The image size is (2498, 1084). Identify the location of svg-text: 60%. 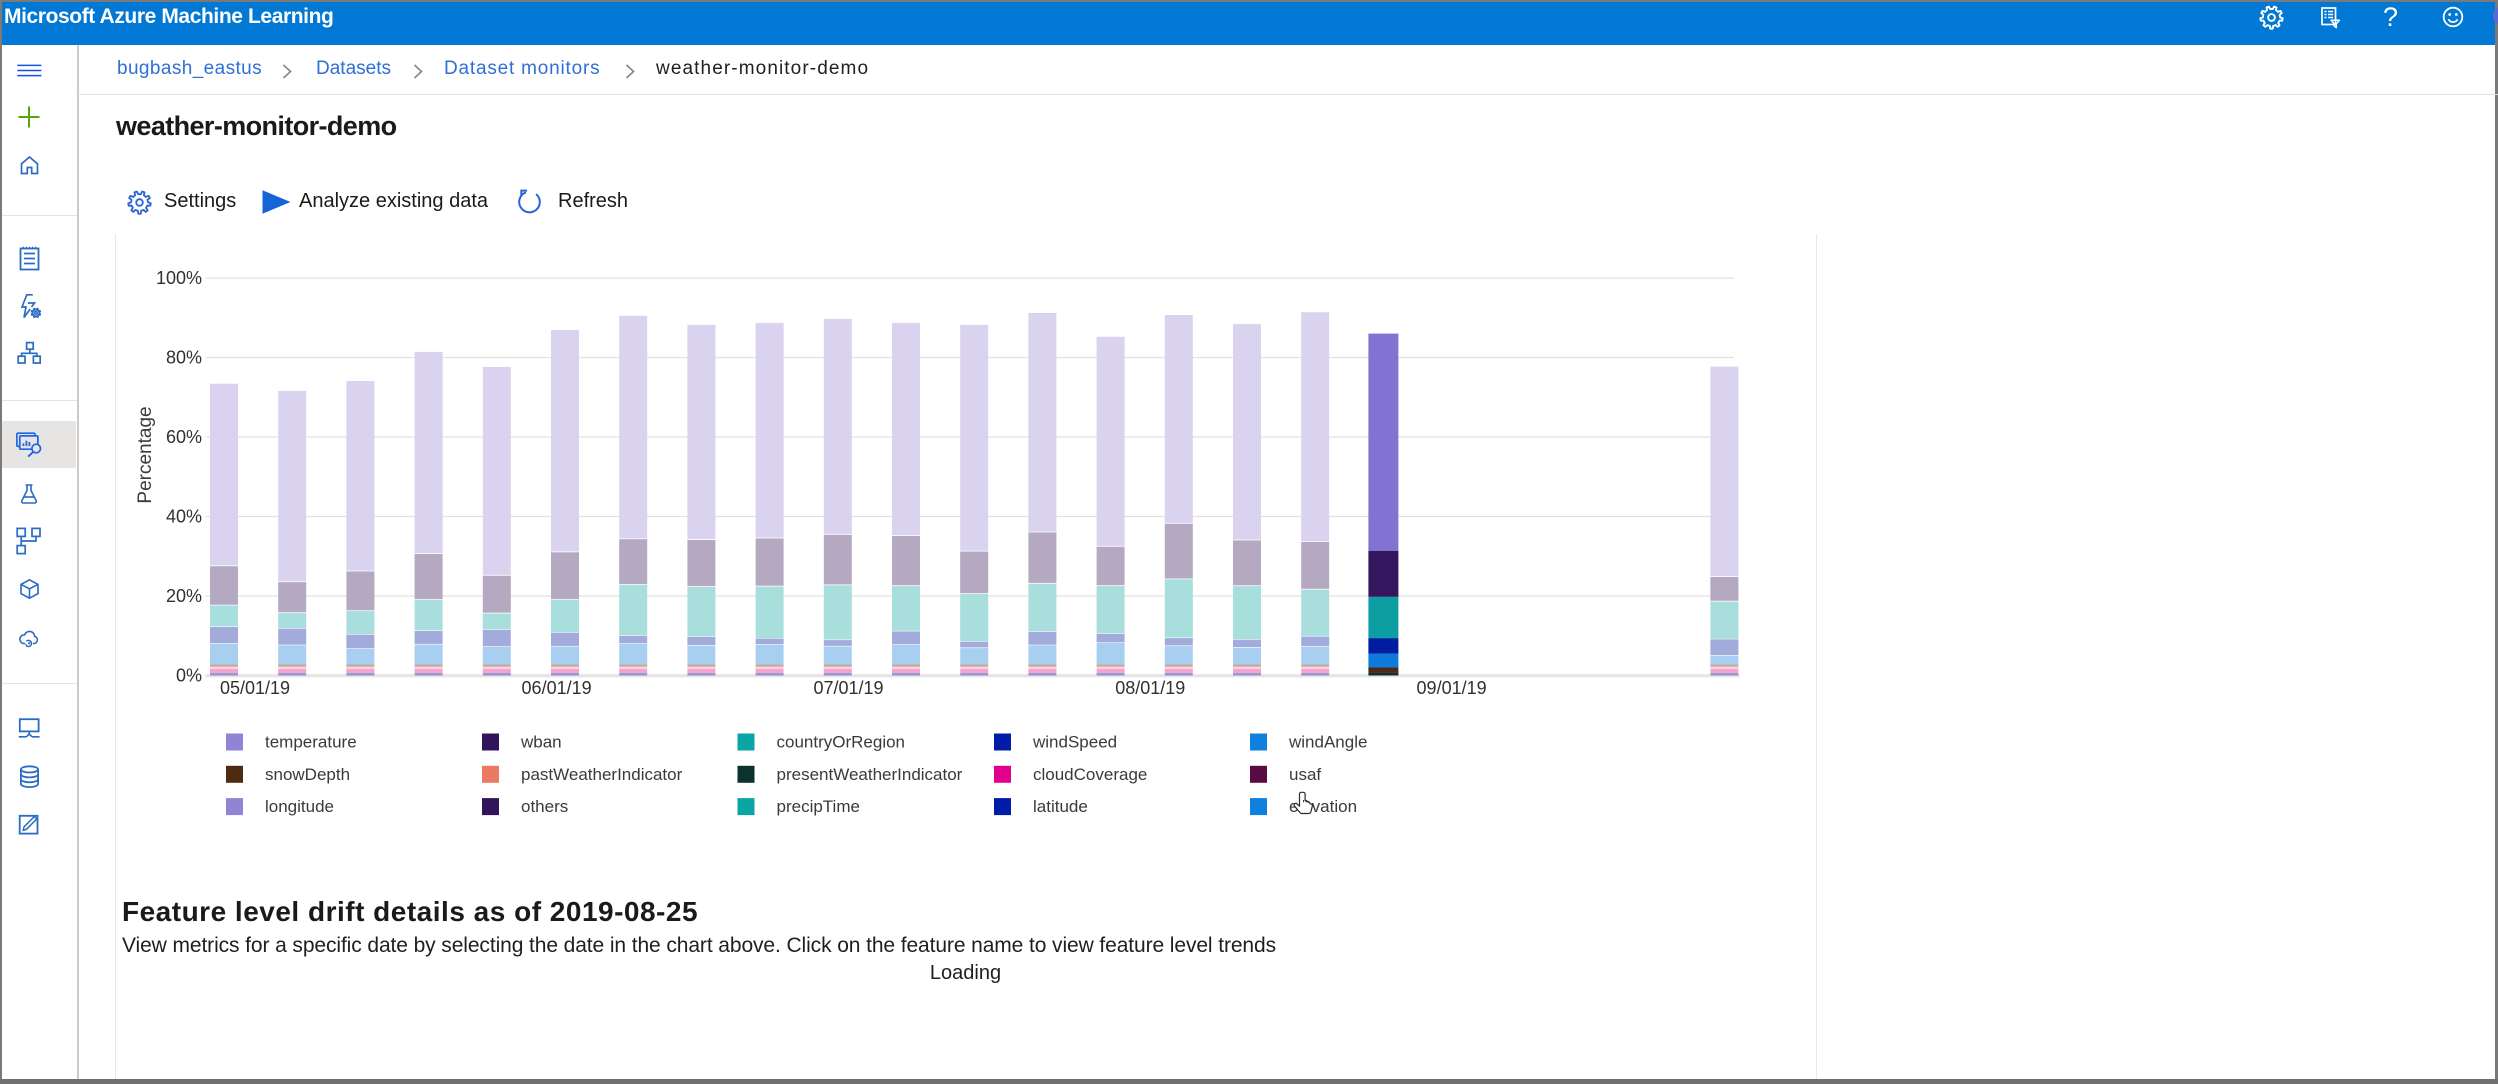
(184, 437).